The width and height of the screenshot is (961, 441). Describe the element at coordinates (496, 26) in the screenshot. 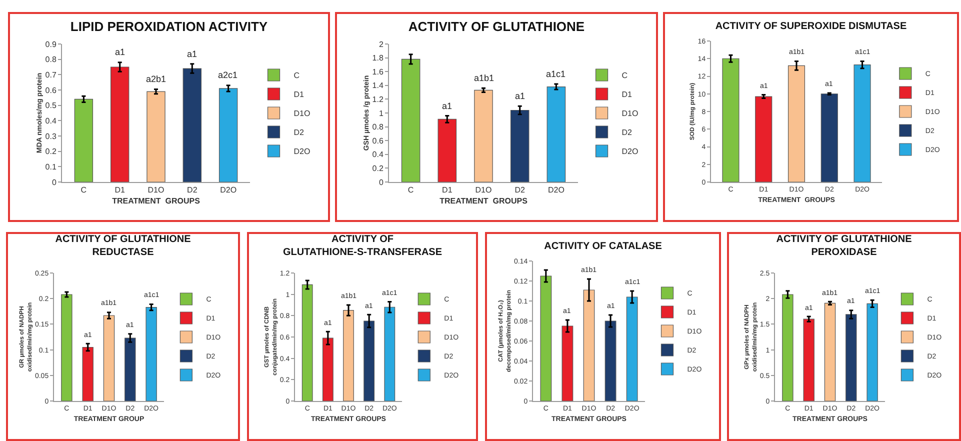

I see `chart-title: ACTIVITY OF GLUTATHIONE` at that location.